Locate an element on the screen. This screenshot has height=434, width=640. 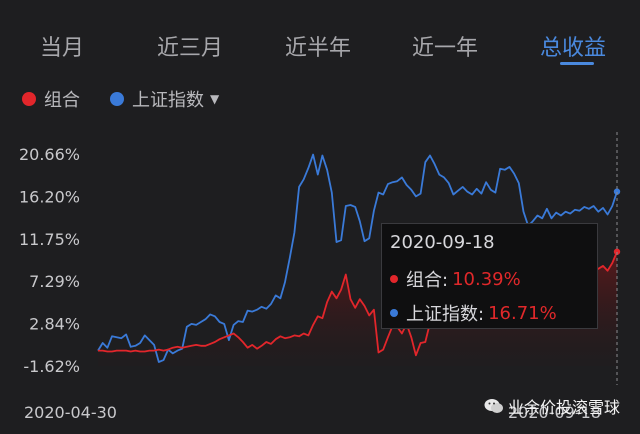
tooltip-date: 2020-09-18 is located at coordinates (442, 242).